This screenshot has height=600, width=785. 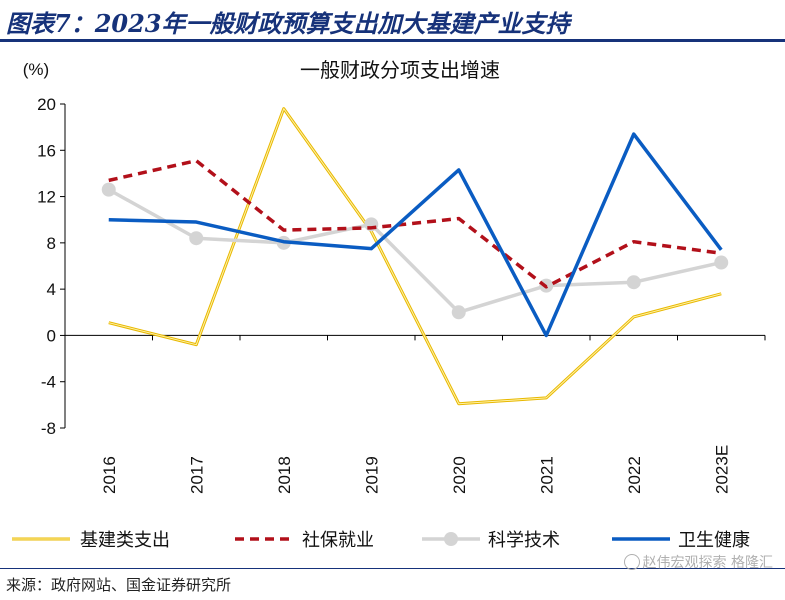 What do you see at coordinates (48, 428) in the screenshot?
I see `y-tick-label: -8` at bounding box center [48, 428].